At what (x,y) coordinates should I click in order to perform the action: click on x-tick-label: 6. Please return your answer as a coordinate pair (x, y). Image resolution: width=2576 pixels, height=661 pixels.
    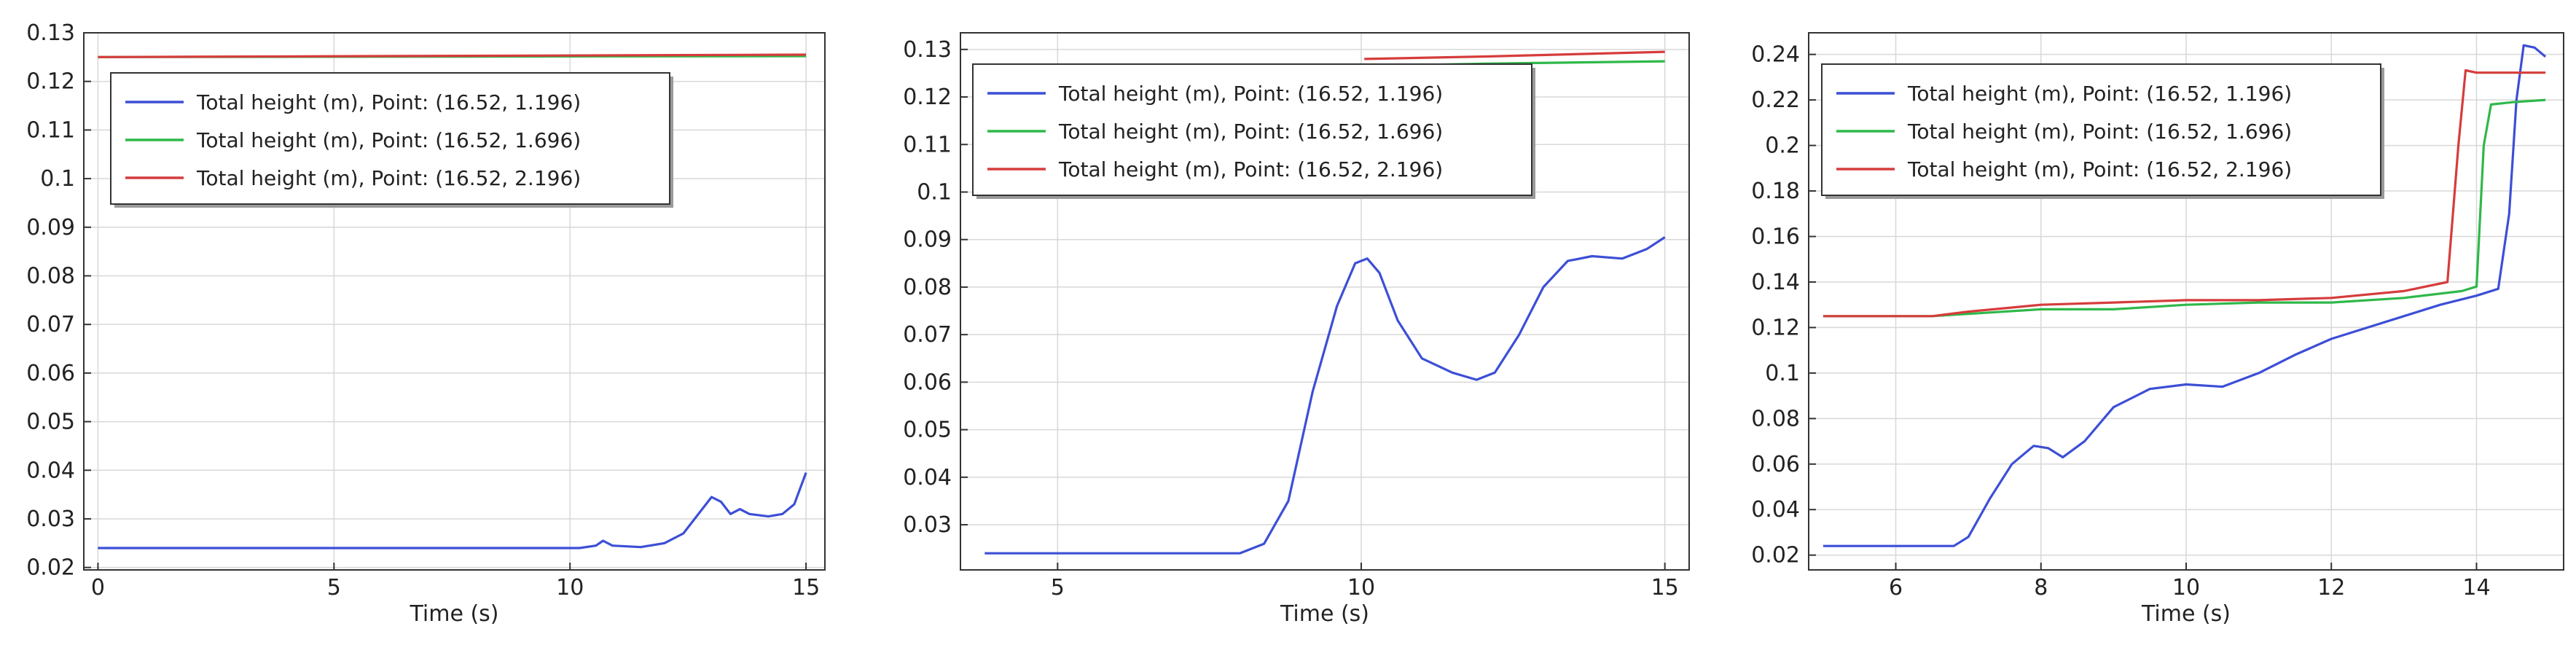
    Looking at the image, I should click on (1896, 588).